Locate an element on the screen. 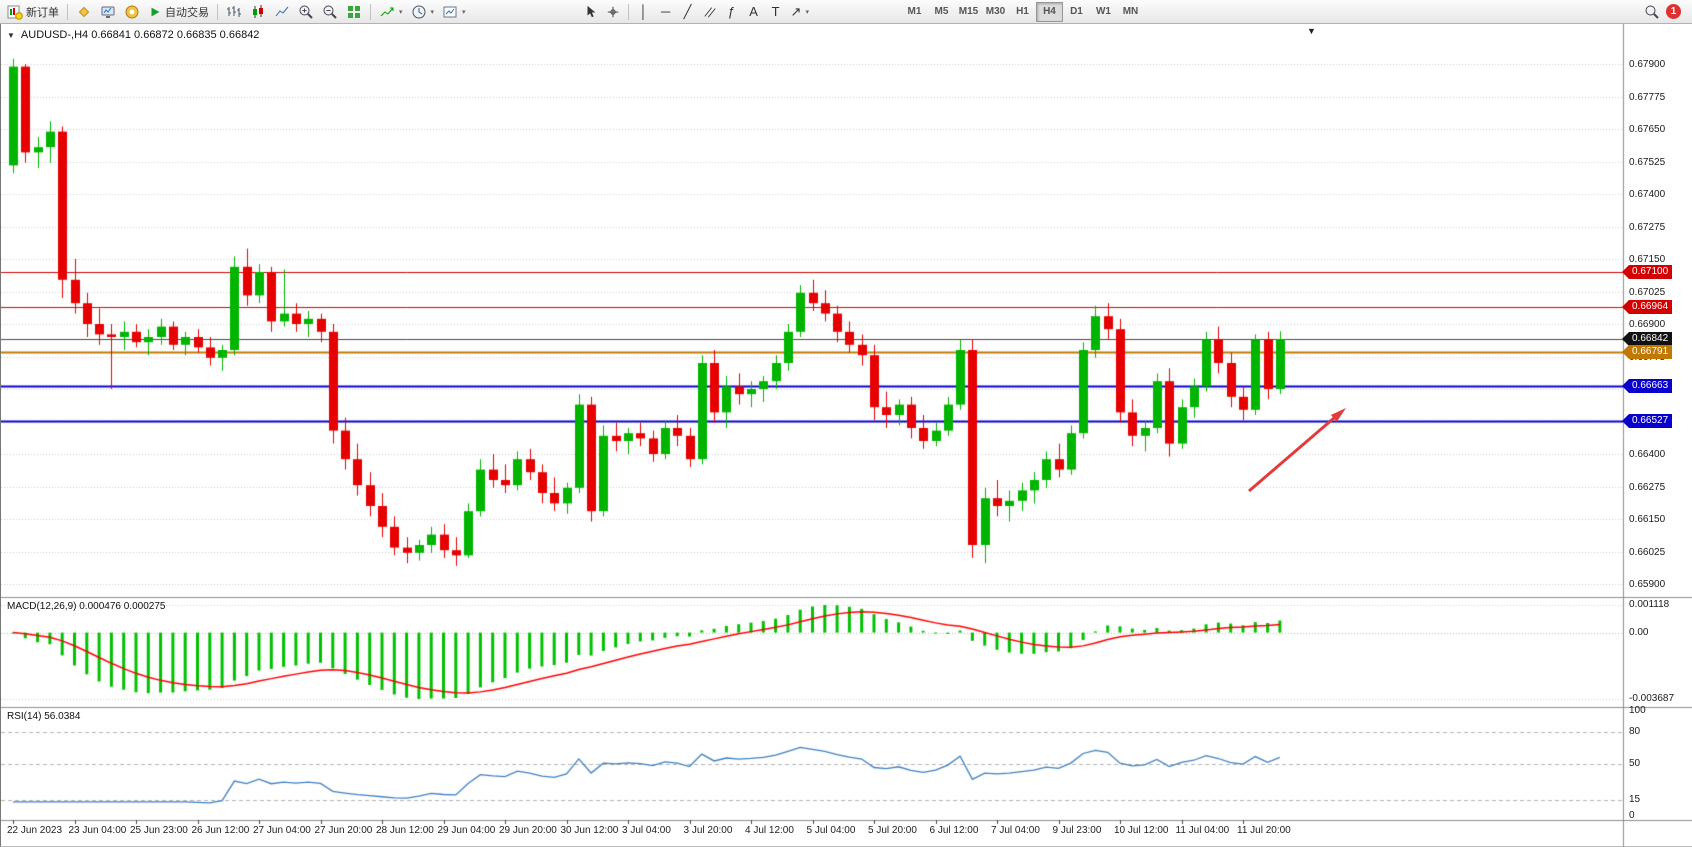 This screenshot has width=1692, height=847. new-order-button: 新订单 is located at coordinates (33, 12).